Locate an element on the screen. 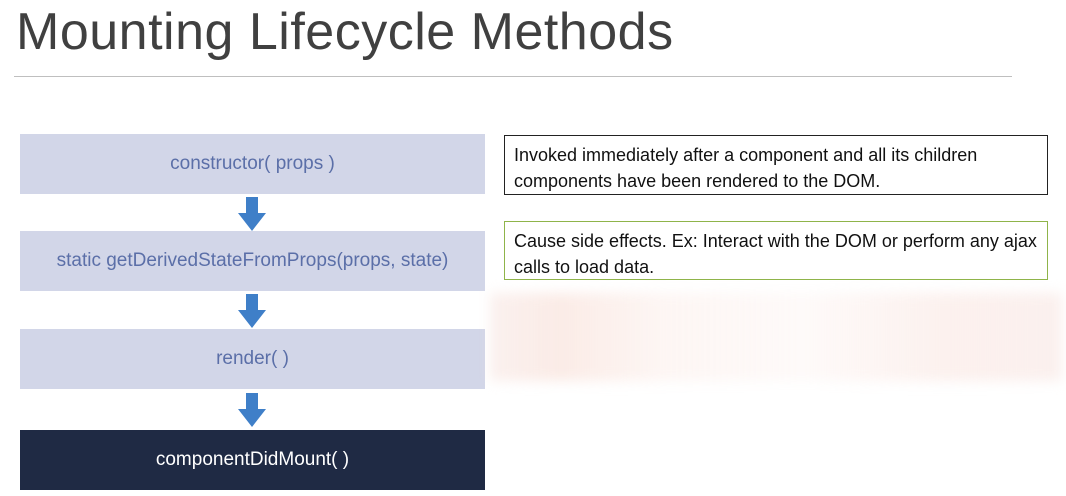  step-component-did-mount: componentDidMount( ) is located at coordinates (252, 460).